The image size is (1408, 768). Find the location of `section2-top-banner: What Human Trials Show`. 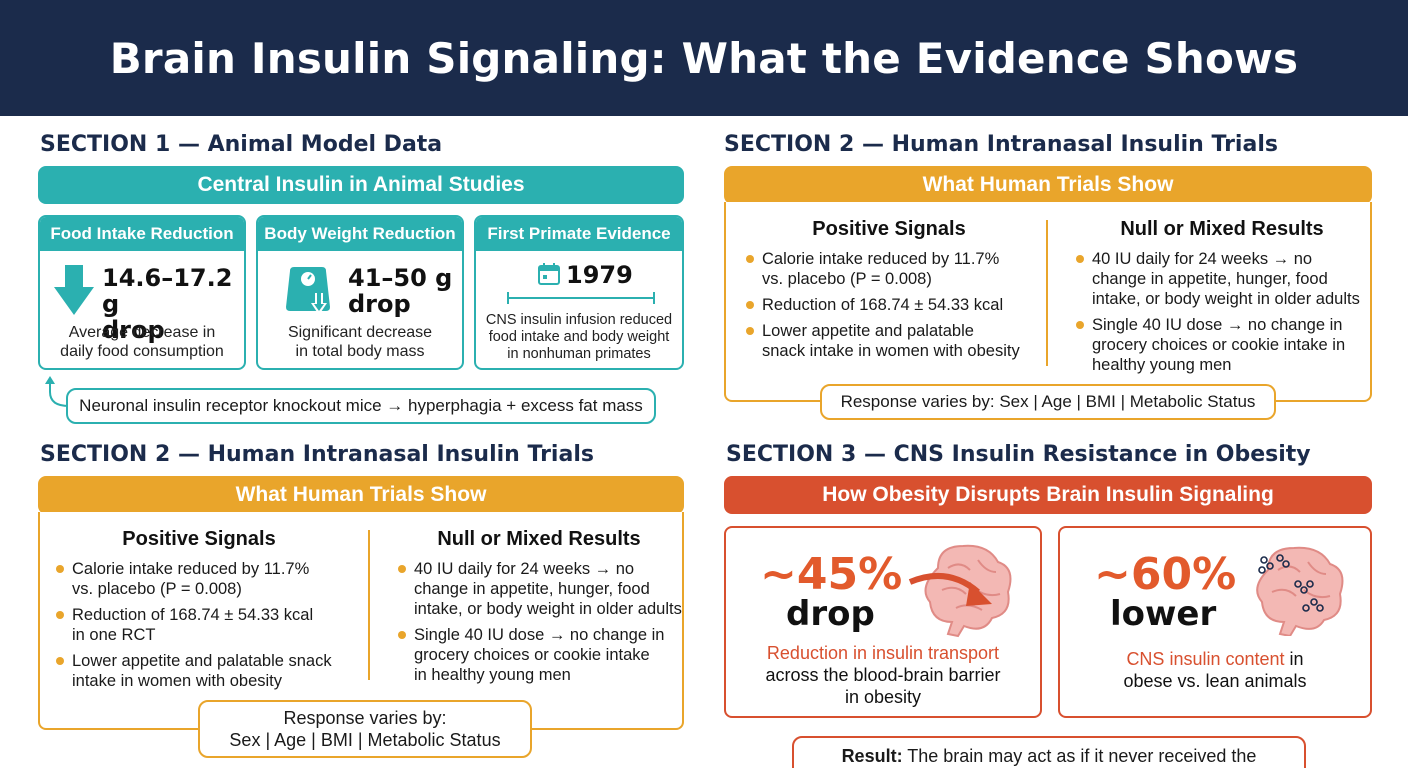

section2-top-banner: What Human Trials Show is located at coordinates (1048, 185).